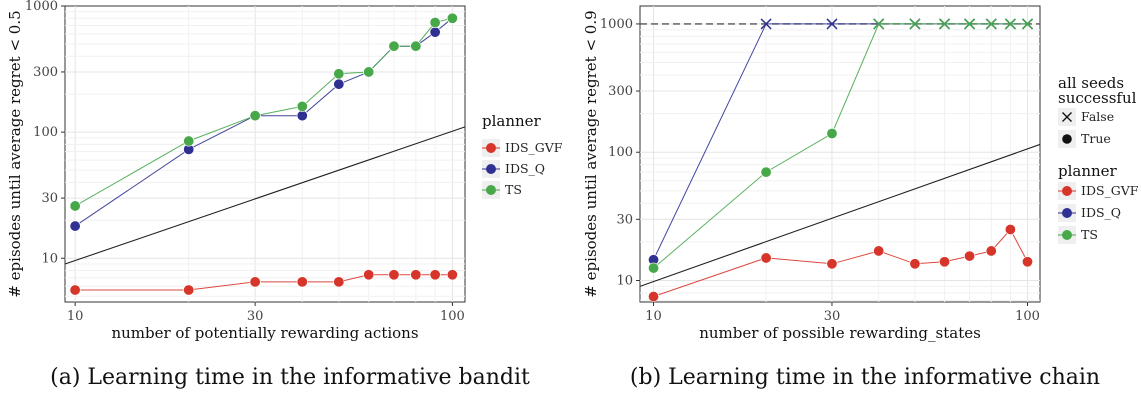 The height and width of the screenshot is (396, 1141). What do you see at coordinates (512, 121) in the screenshot?
I see `legend-title-a: planner` at bounding box center [512, 121].